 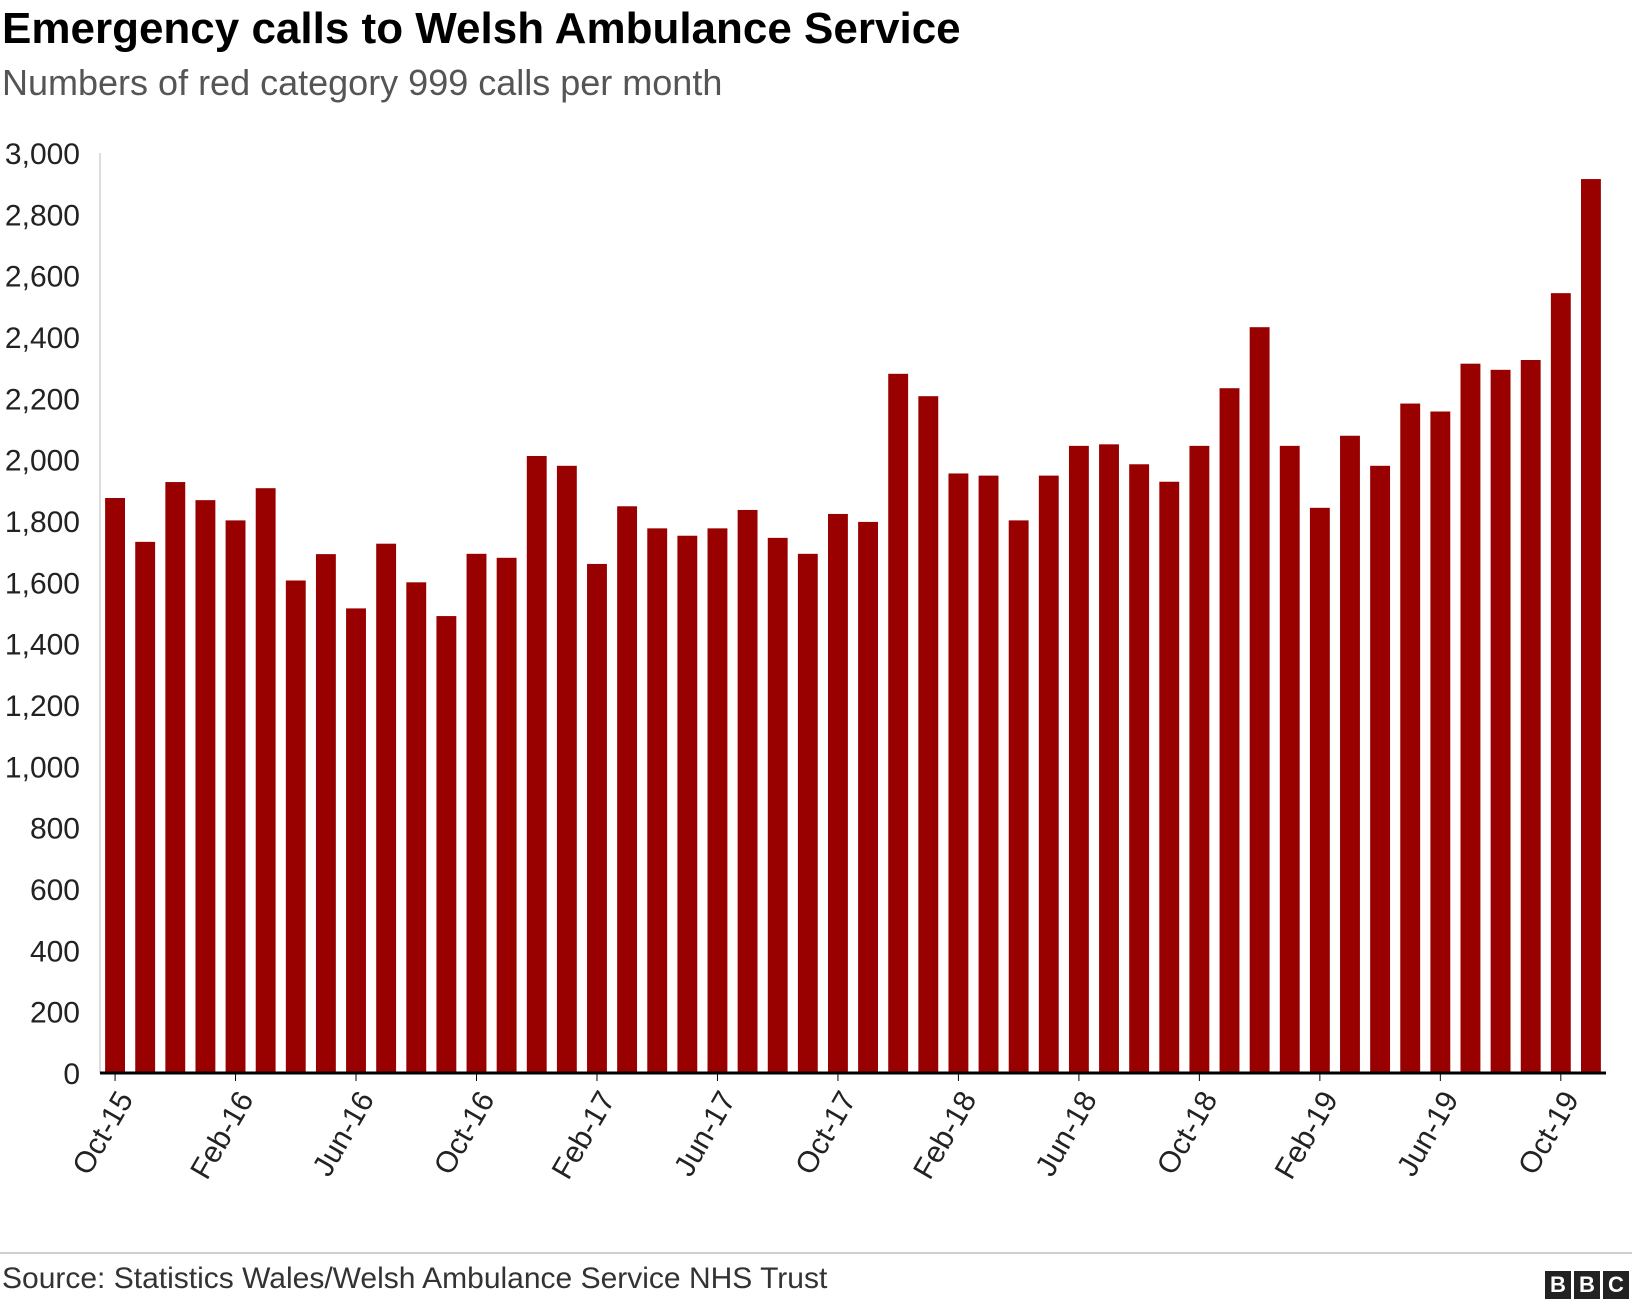 What do you see at coordinates (103, 1133) in the screenshot?
I see `x-tick-label: Oct-15` at bounding box center [103, 1133].